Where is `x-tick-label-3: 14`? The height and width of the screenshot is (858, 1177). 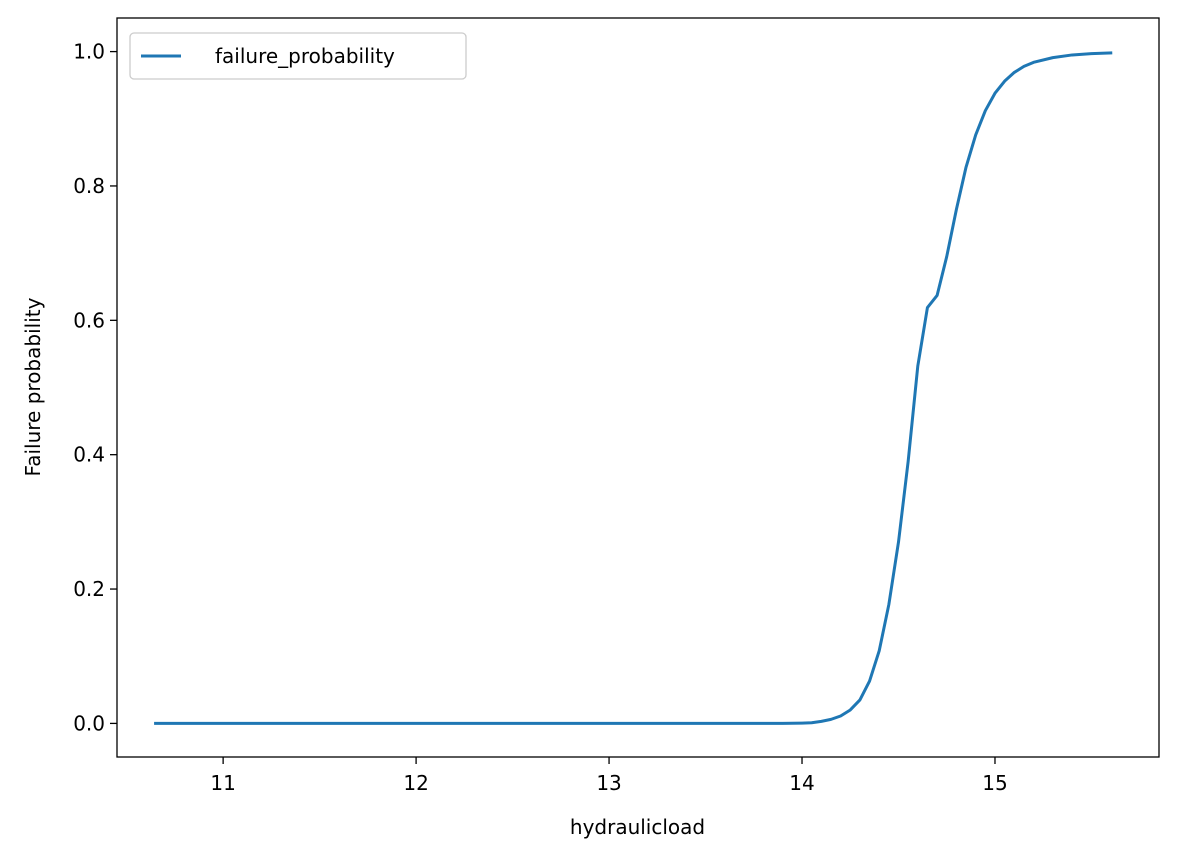
x-tick-label-3: 14 is located at coordinates (801, 783).